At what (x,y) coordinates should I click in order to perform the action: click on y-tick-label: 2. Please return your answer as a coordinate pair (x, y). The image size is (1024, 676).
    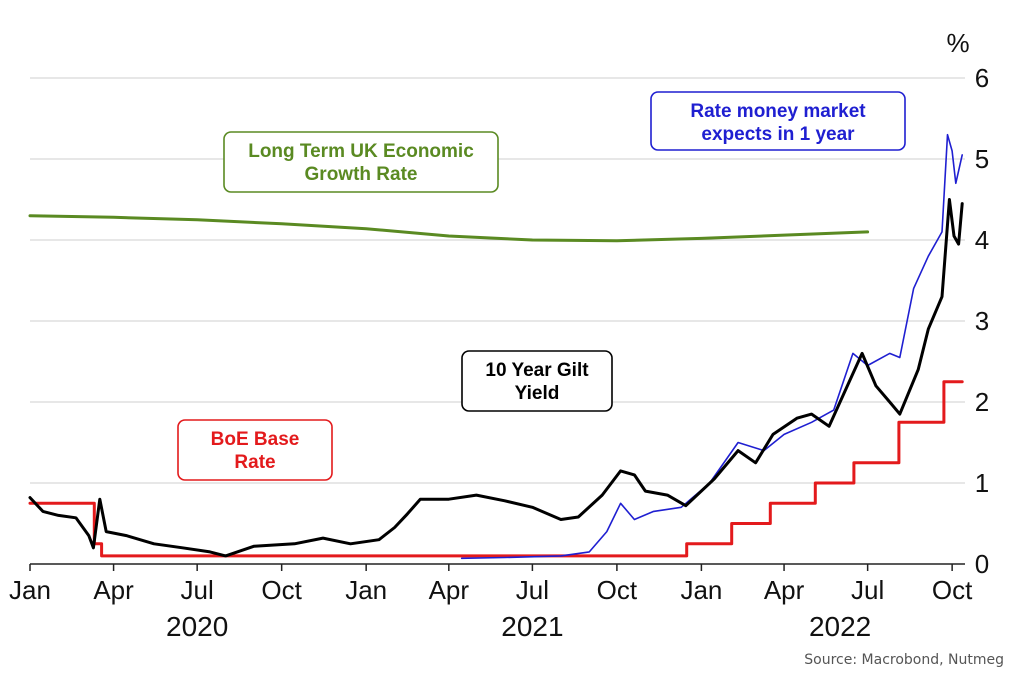
    Looking at the image, I should click on (982, 402).